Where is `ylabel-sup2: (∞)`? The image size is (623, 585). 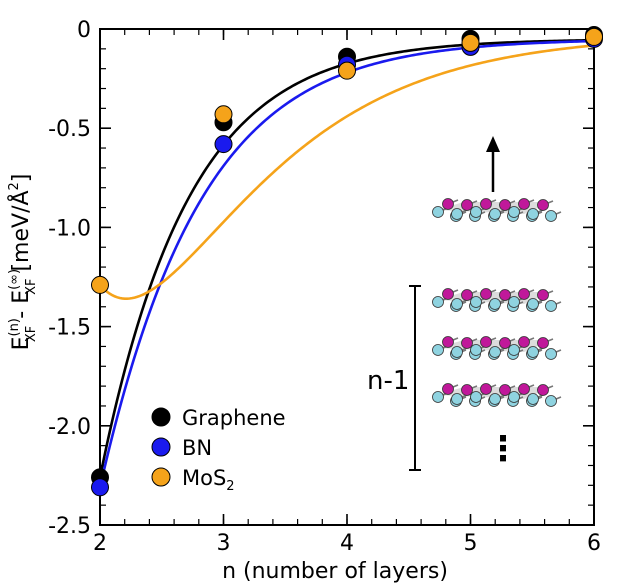
ylabel-sup2: (∞) is located at coordinates (14, 279).